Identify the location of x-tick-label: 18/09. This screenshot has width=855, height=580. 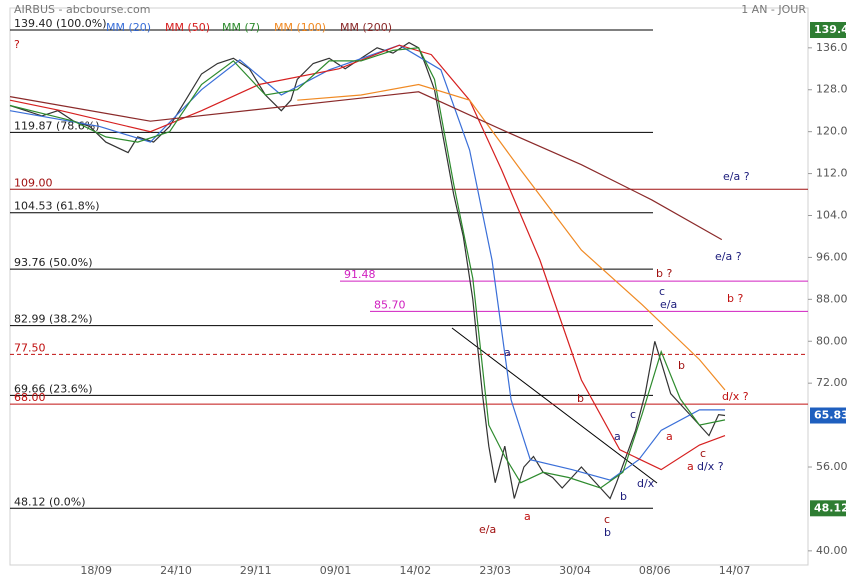
(96, 570).